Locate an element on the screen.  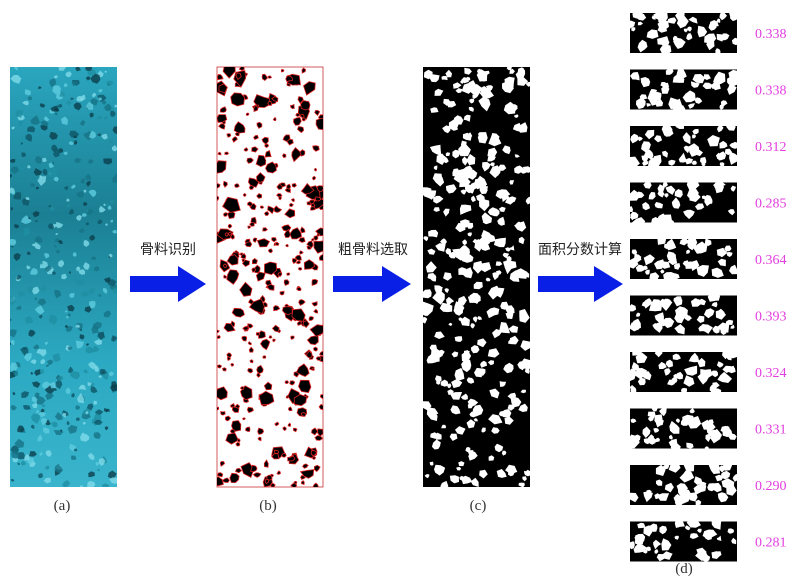
strip-particles is located at coordinates (683, 89).